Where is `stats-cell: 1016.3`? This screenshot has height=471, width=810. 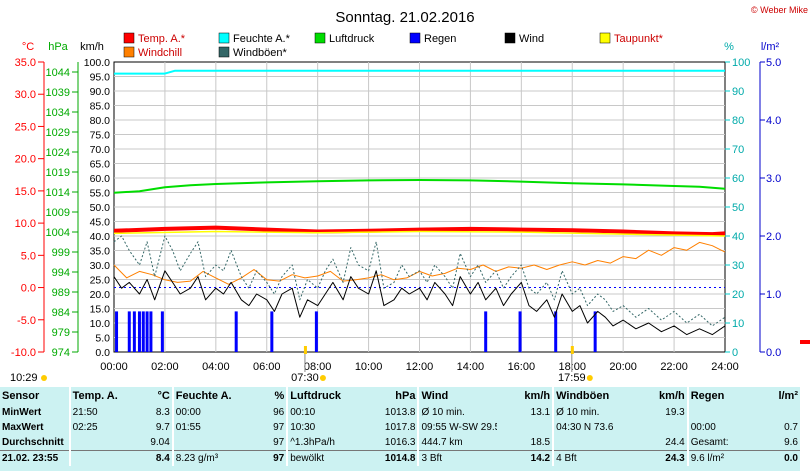
stats-cell: 1016.3 is located at coordinates (400, 442).